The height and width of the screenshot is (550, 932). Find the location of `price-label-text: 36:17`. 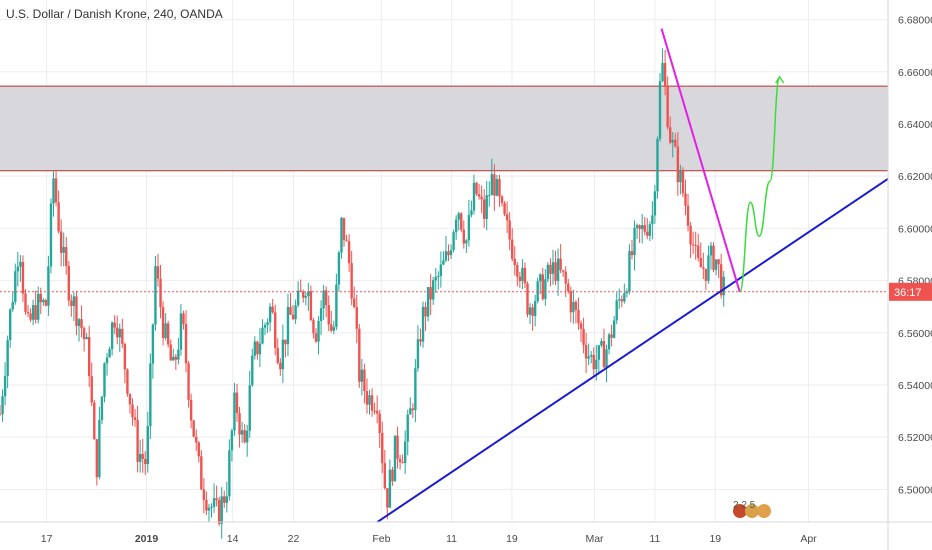

price-label-text: 36:17 is located at coordinates (908, 293).